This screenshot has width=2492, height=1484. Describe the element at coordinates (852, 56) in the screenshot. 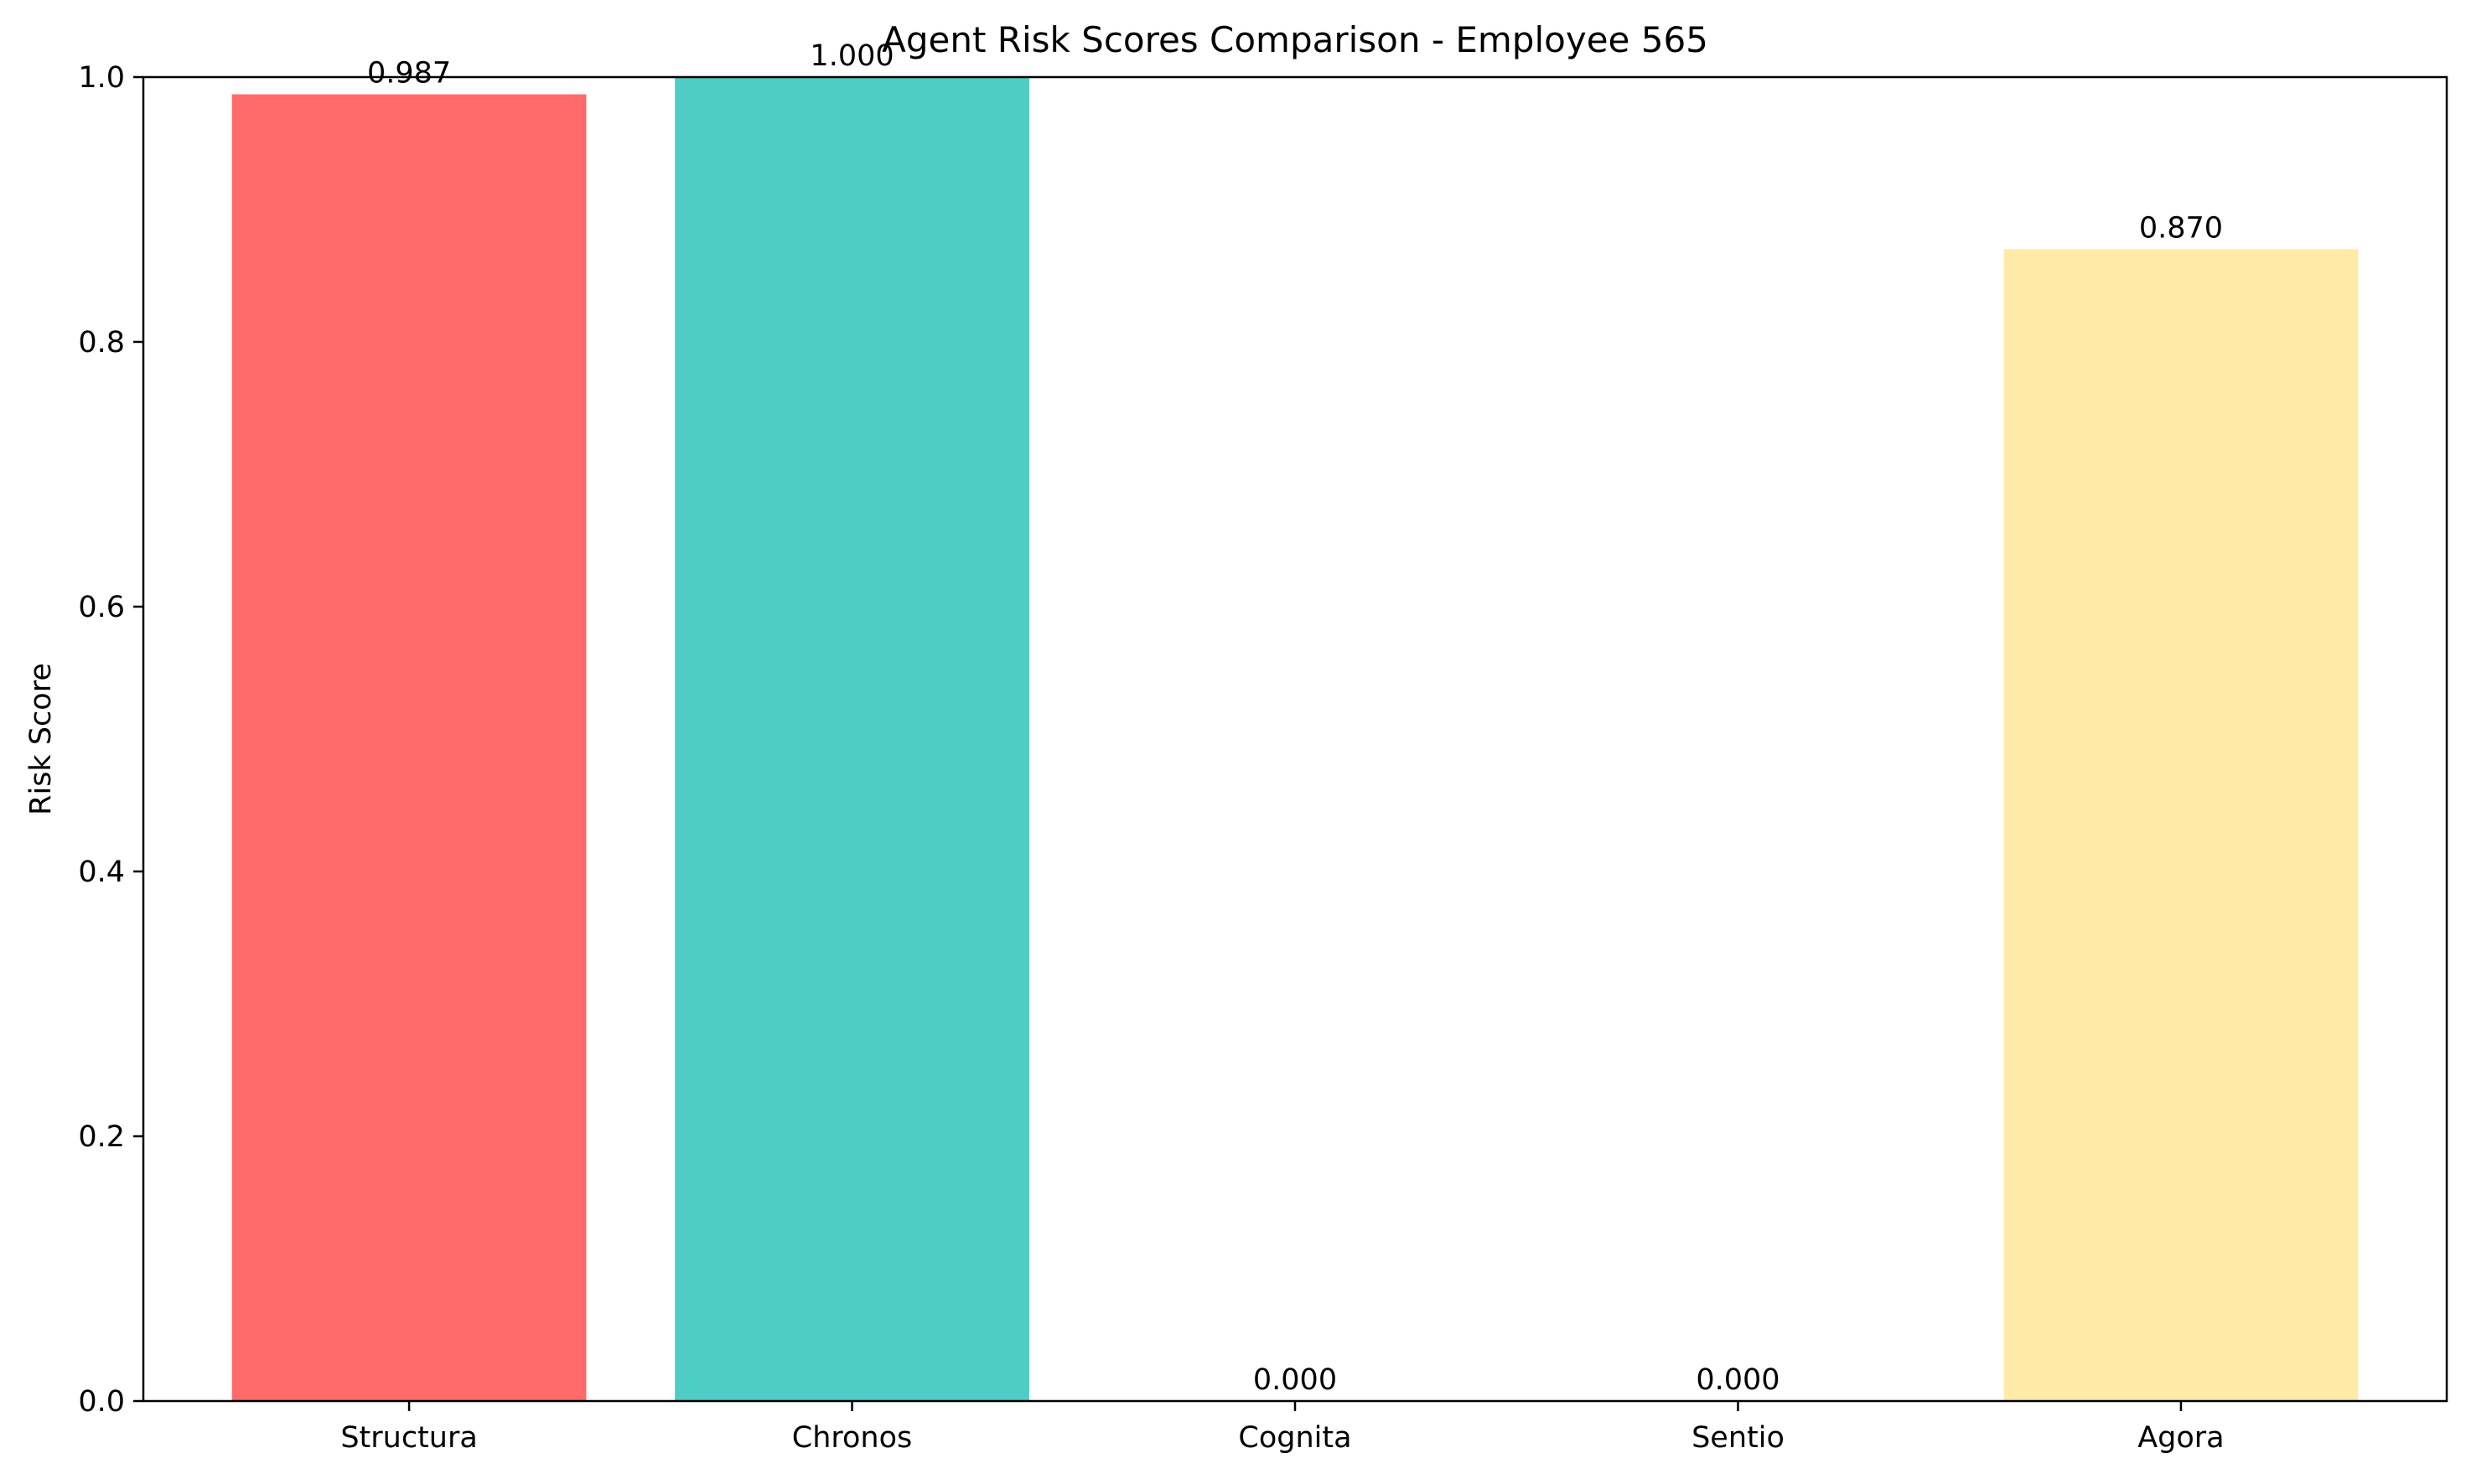

I see `data-label: 1.000` at that location.